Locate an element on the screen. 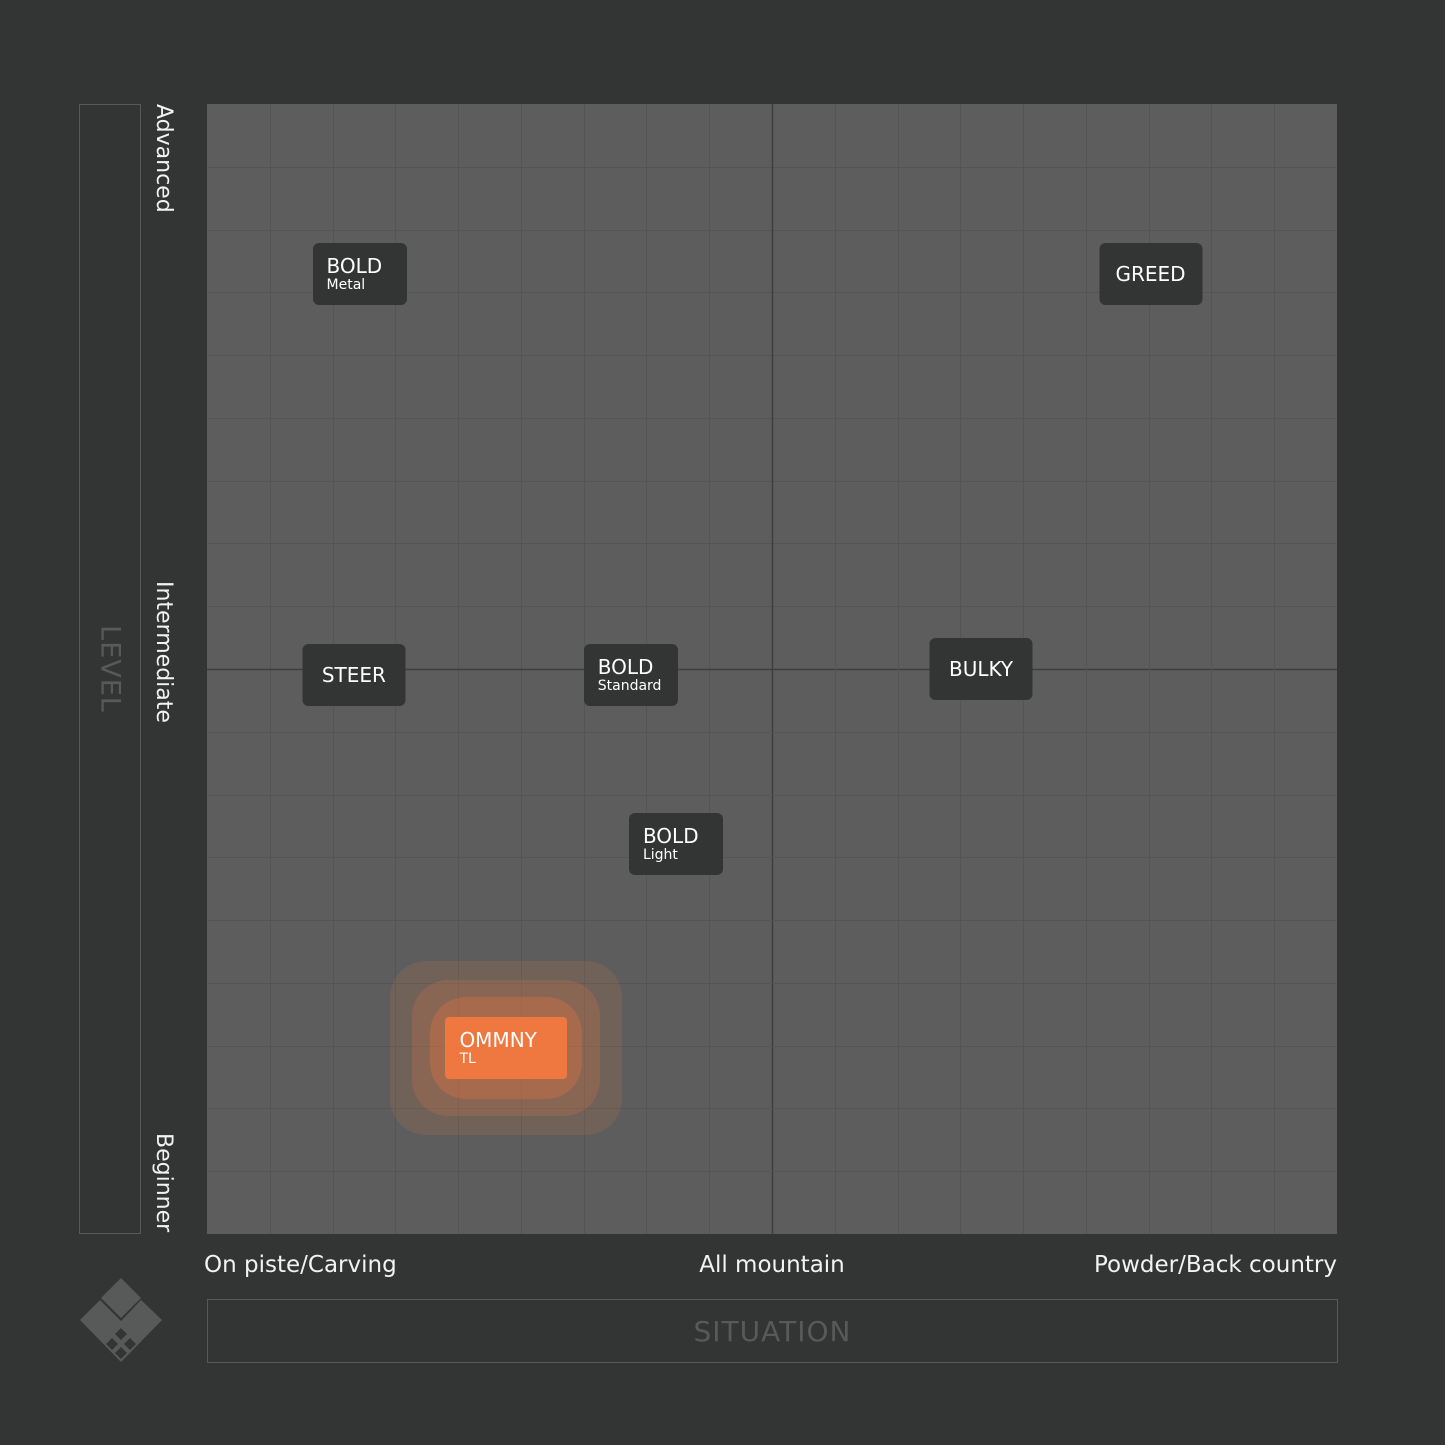 The image size is (1445, 1445). y-tick-beginner: Beginner is located at coordinates (163, 1183).